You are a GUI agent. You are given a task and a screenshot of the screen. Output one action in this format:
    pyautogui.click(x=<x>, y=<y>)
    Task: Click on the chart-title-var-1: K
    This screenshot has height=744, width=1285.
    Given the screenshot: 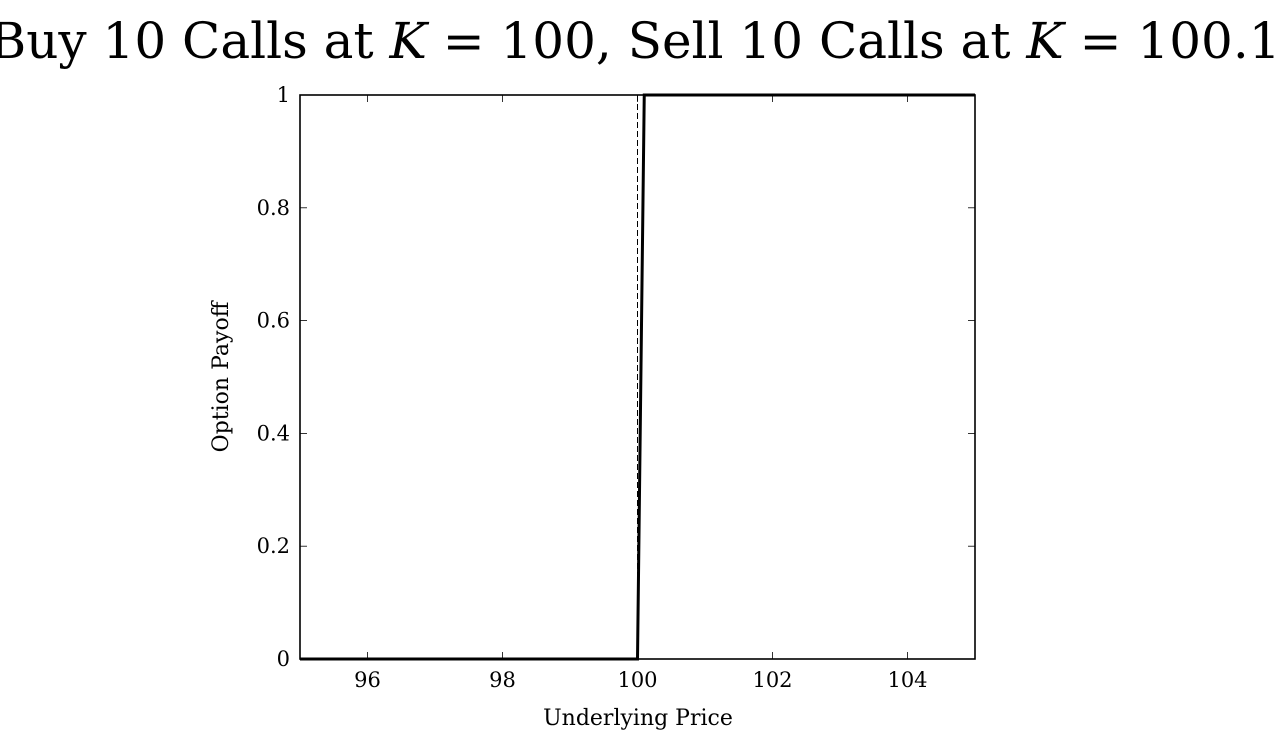 What is the action you would take?
    pyautogui.click(x=408, y=41)
    